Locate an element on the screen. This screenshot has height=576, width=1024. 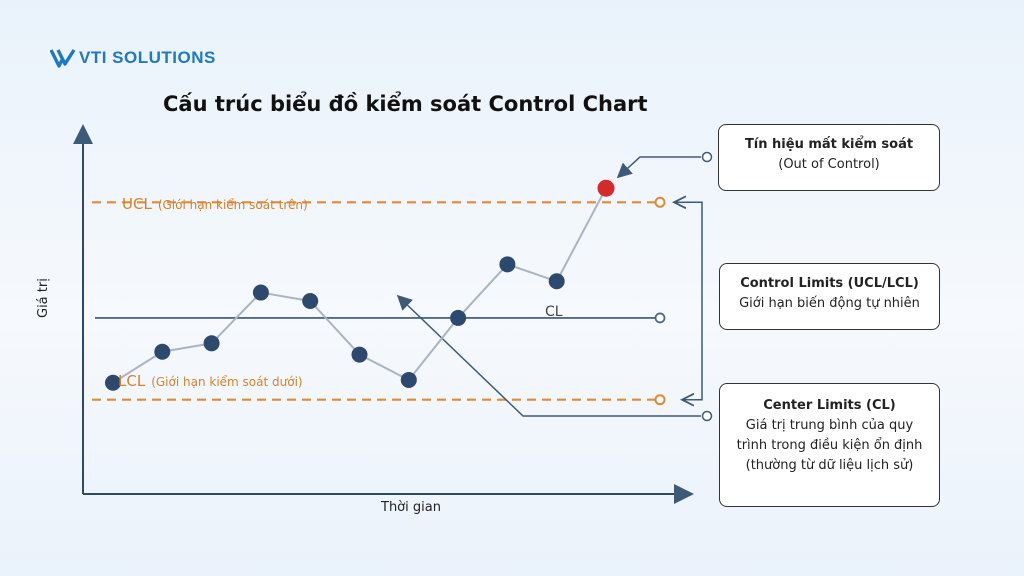
lcl-label-group: LCL (Giới hạn kiểm soát dưới) is located at coordinates (210, 380).